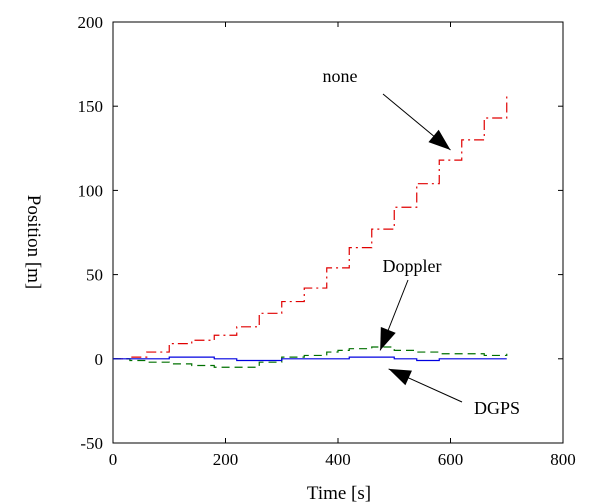  Describe the element at coordinates (33, 242) in the screenshot. I see `y-axis-label: Position [m]` at that location.